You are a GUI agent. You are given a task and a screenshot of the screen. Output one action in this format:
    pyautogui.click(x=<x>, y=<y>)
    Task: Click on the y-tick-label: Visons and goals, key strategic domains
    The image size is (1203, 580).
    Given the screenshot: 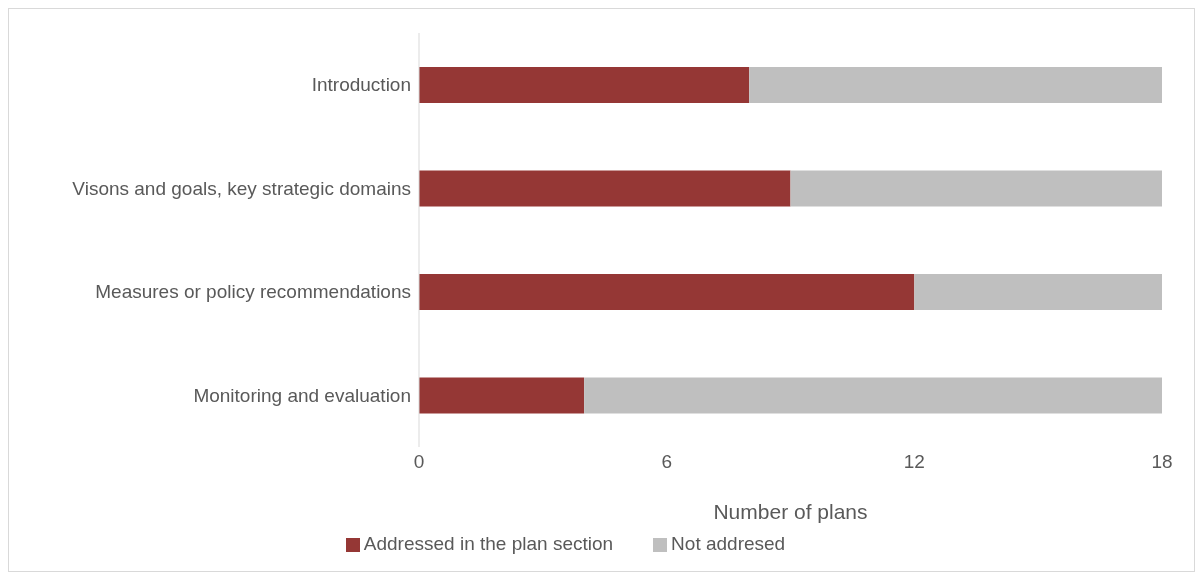 What is the action you would take?
    pyautogui.click(x=241, y=188)
    